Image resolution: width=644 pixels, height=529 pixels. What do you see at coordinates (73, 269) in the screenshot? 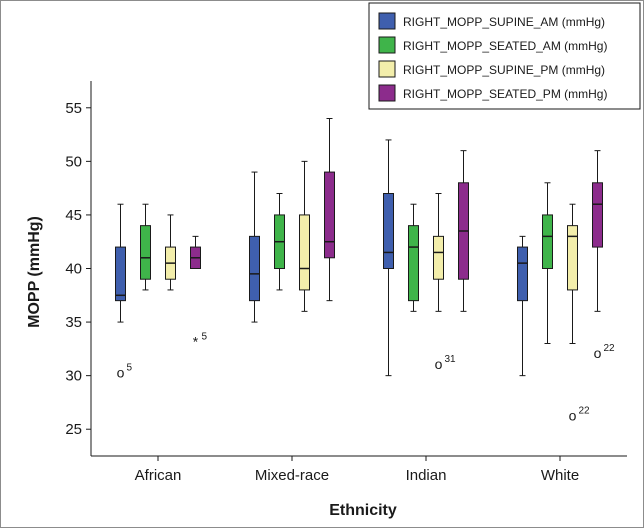
I see `y-tick-label: 40` at bounding box center [73, 269].